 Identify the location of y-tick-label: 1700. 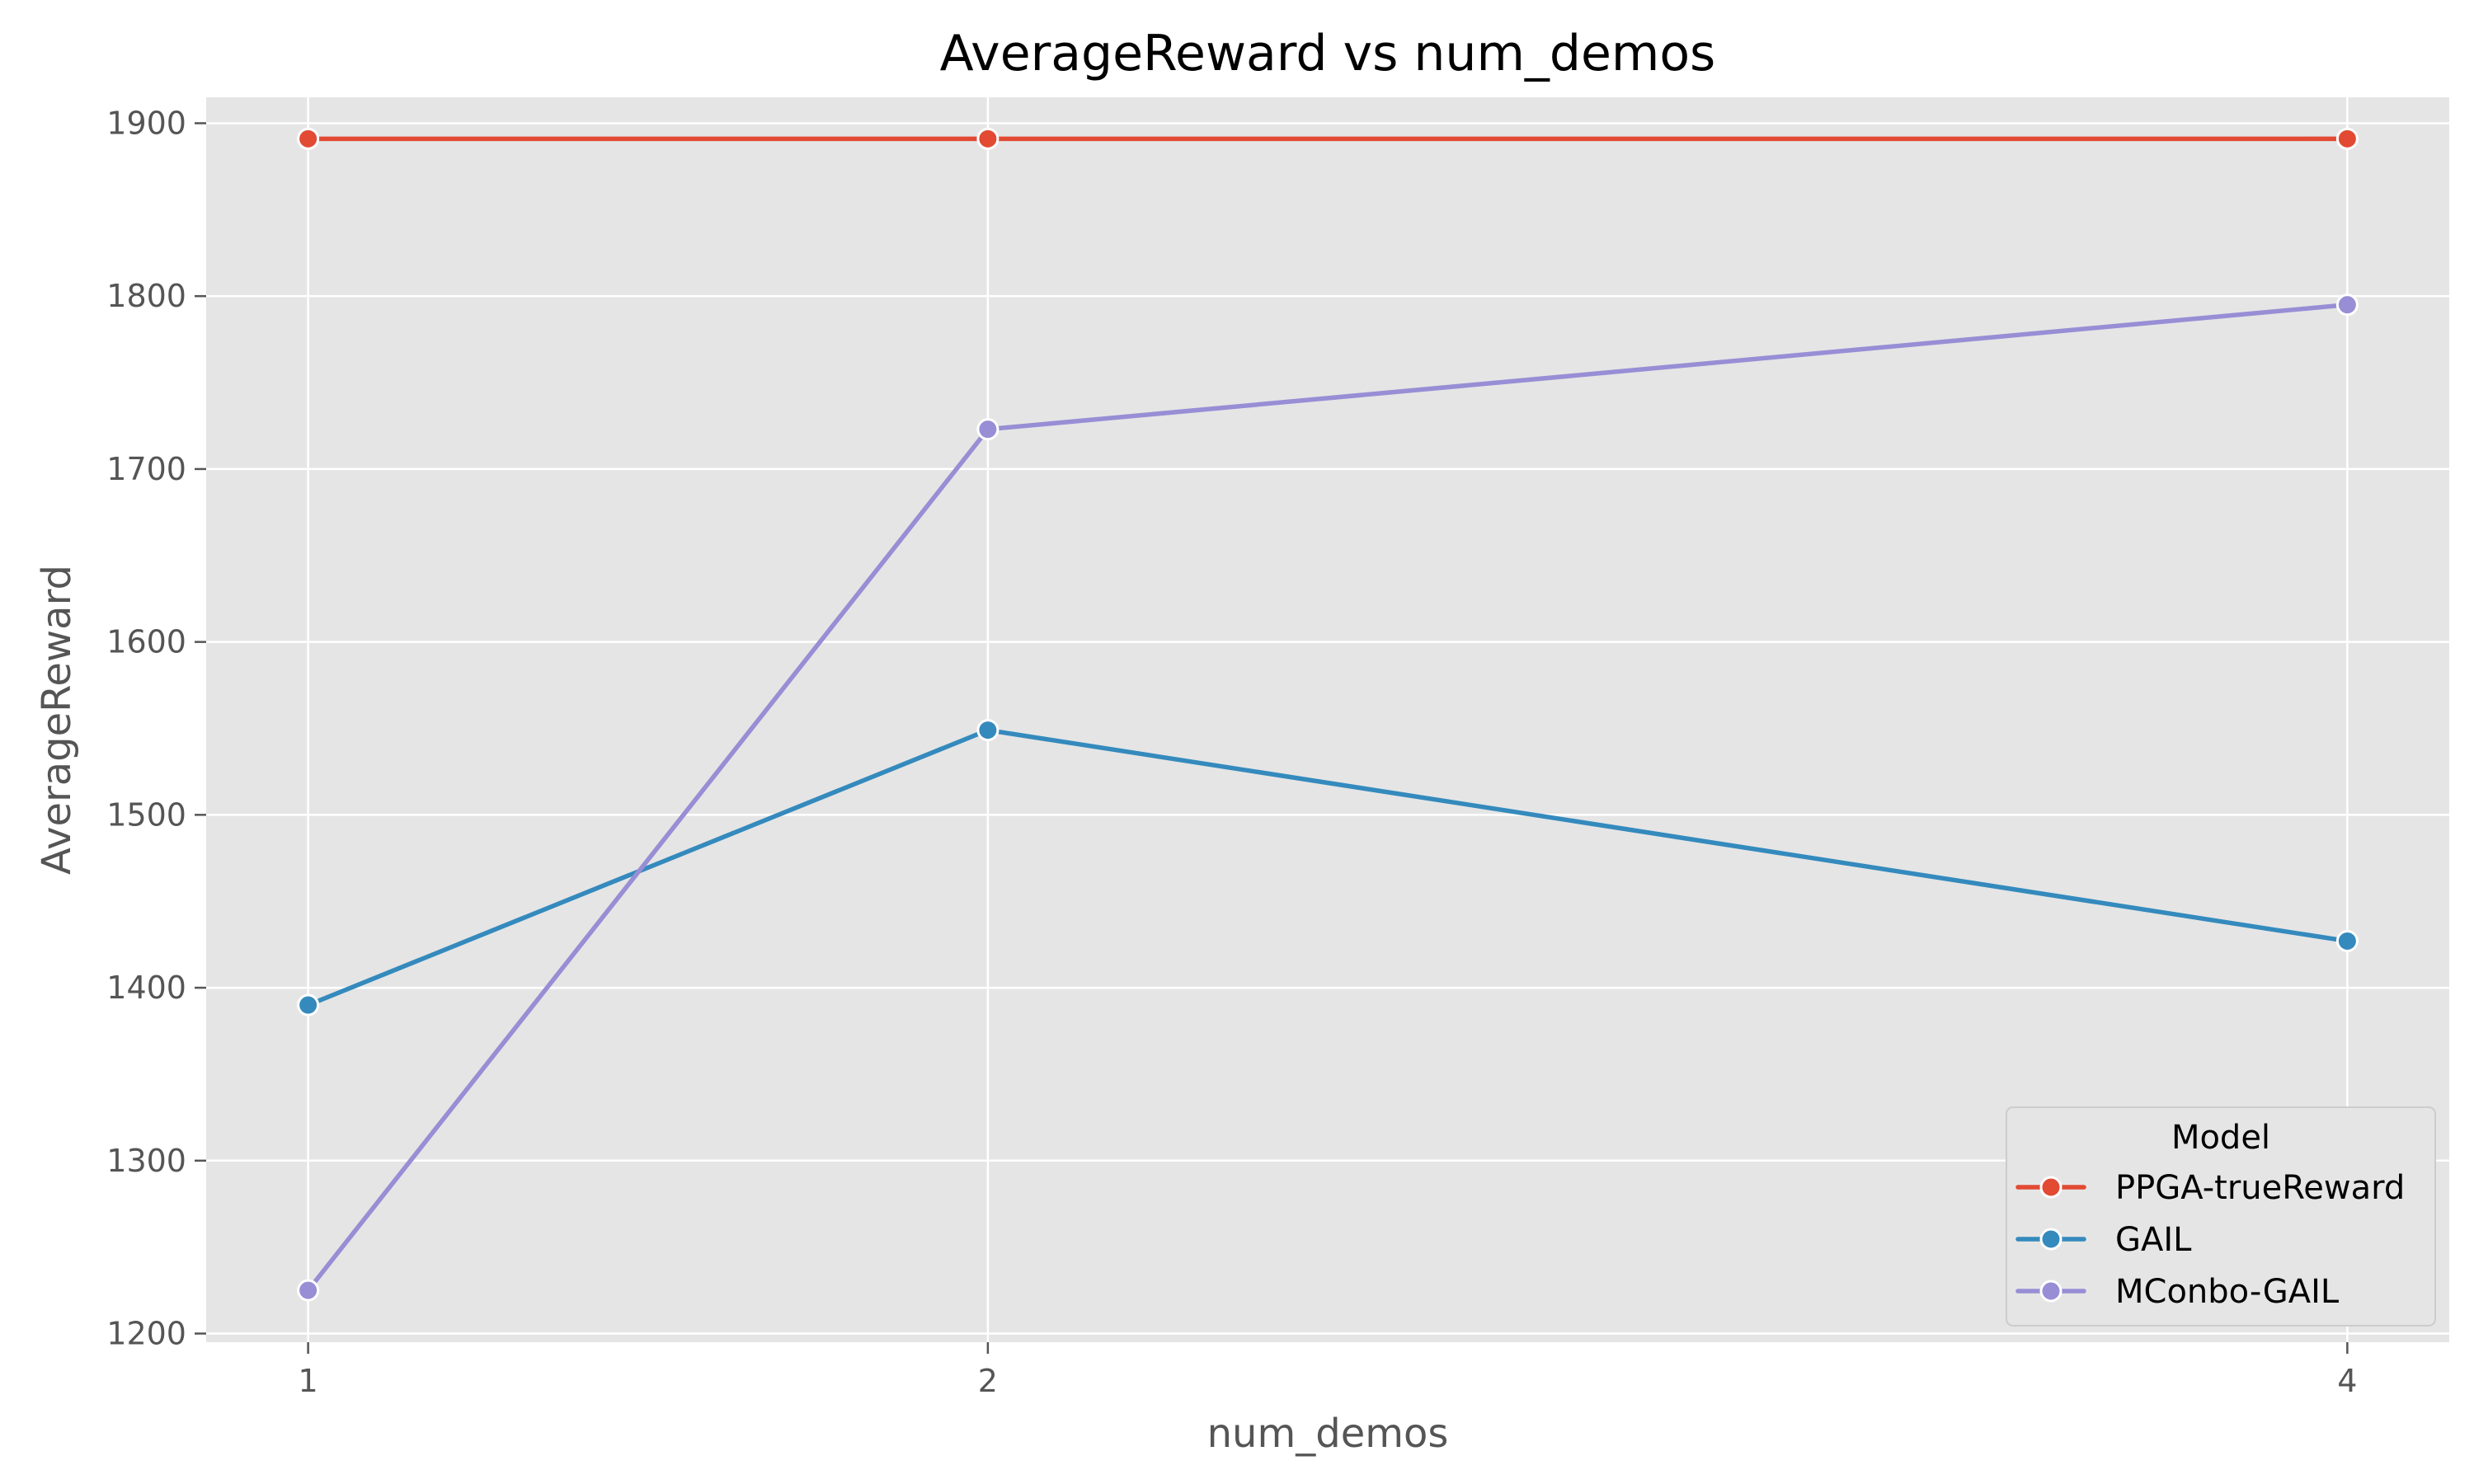
(146, 469).